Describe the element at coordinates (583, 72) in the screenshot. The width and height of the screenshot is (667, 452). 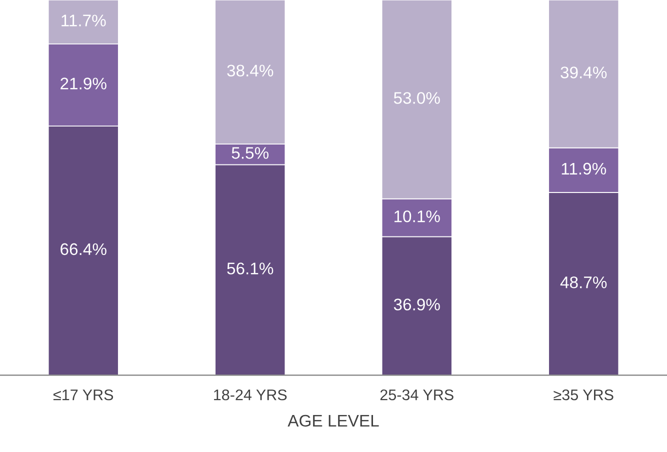
I see `data-label: 39.4%` at that location.